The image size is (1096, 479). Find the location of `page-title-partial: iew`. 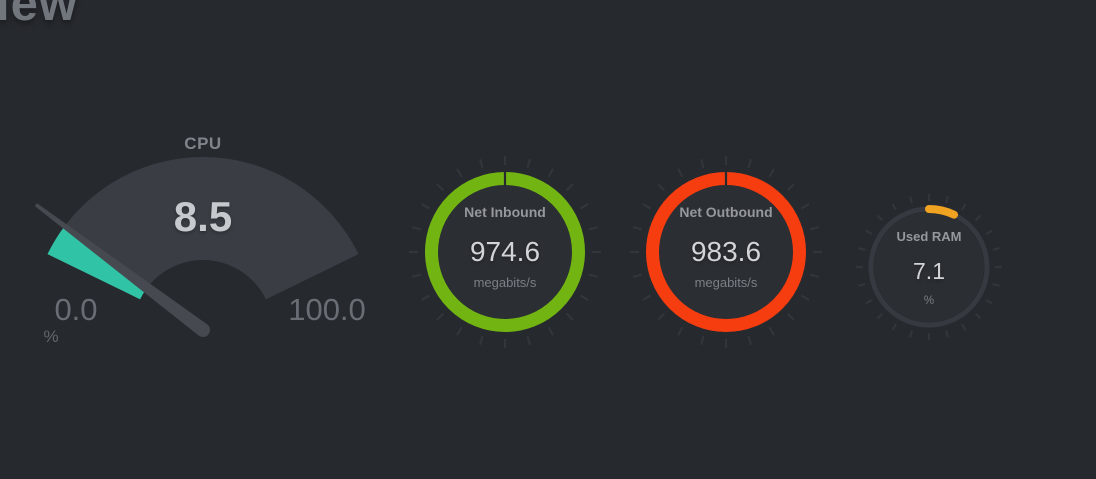

page-title-partial: iew is located at coordinates (39, 15).